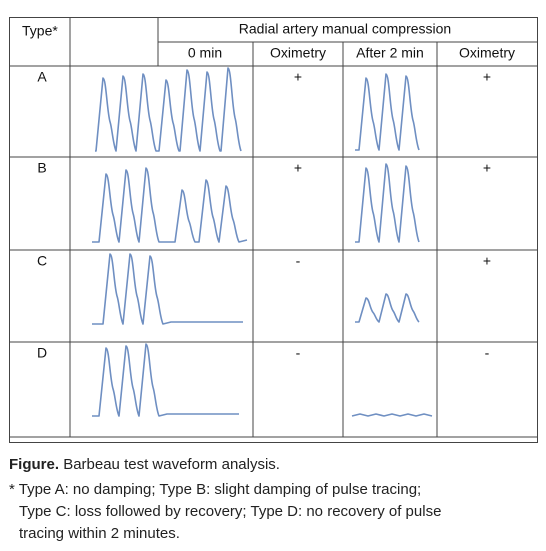  What do you see at coordinates (41, 168) in the screenshot?
I see `row-type: B` at bounding box center [41, 168].